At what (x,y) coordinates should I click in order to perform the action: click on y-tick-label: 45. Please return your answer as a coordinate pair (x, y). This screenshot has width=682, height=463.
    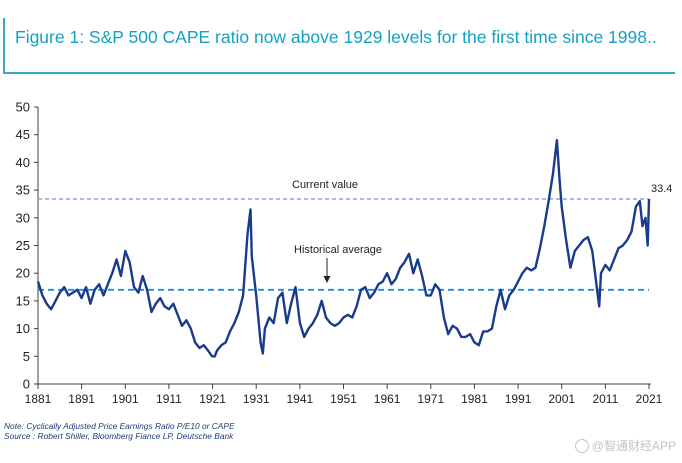
    Looking at the image, I should click on (23, 134).